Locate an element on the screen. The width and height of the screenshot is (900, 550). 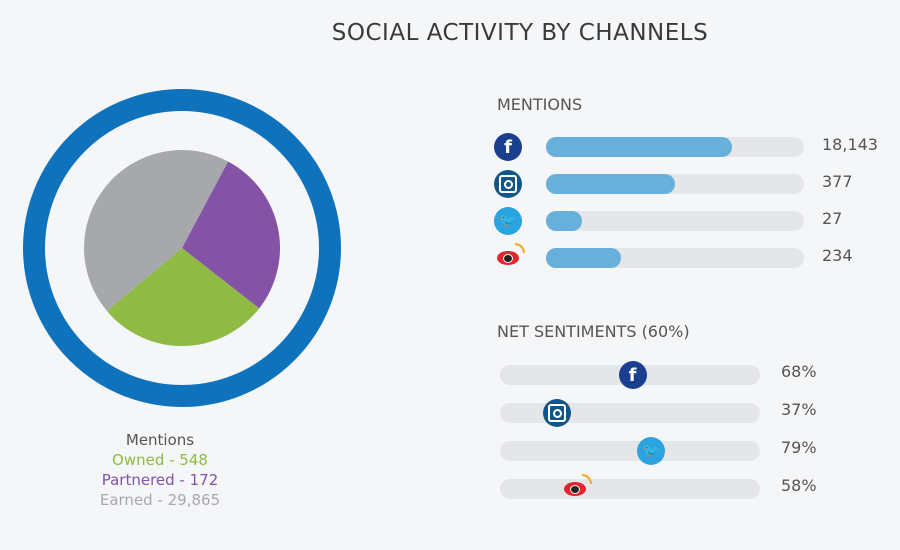
page-title: SOCIAL ACTIVITY BY CHANNELS is located at coordinates (520, 33).